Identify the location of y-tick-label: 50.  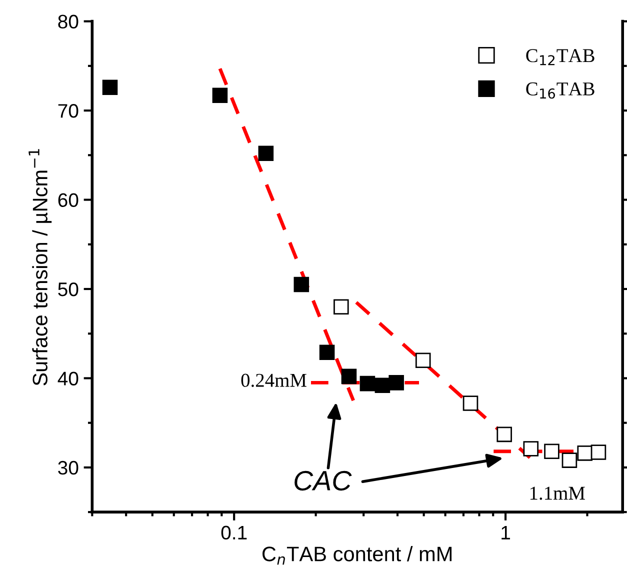
(68, 289).